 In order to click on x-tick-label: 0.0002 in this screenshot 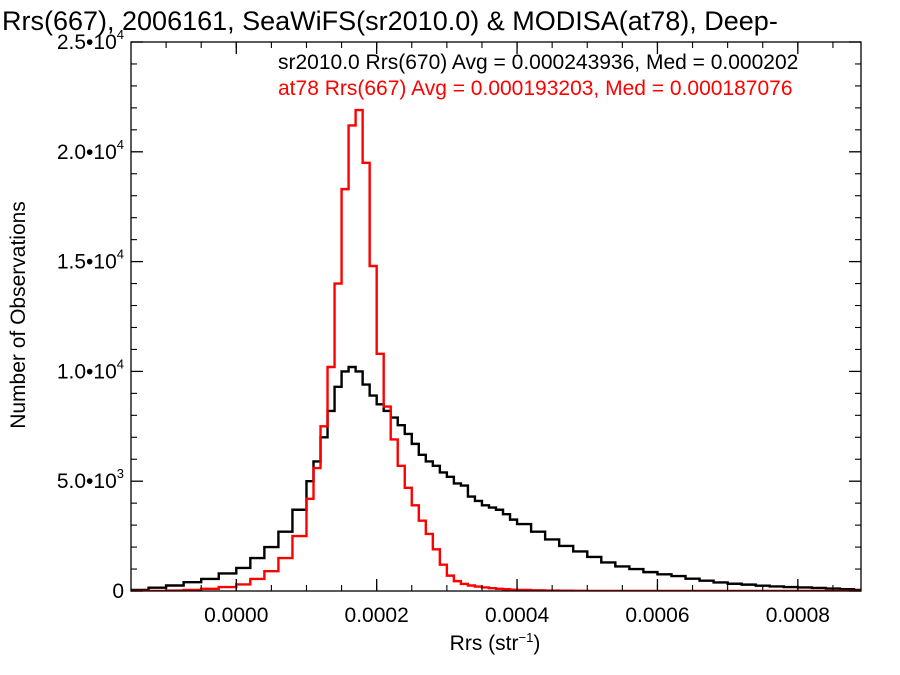, I will do `click(377, 615)`.